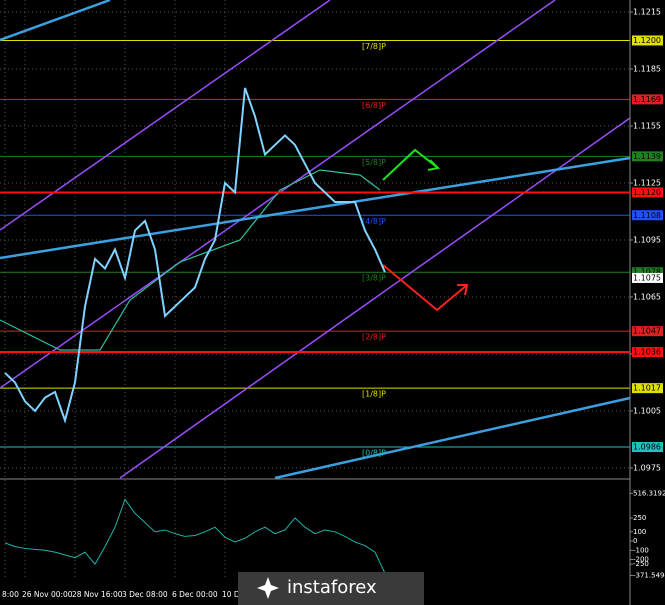 The width and height of the screenshot is (665, 605). I want to click on murray-label: [7/8]P, so click(374, 46).